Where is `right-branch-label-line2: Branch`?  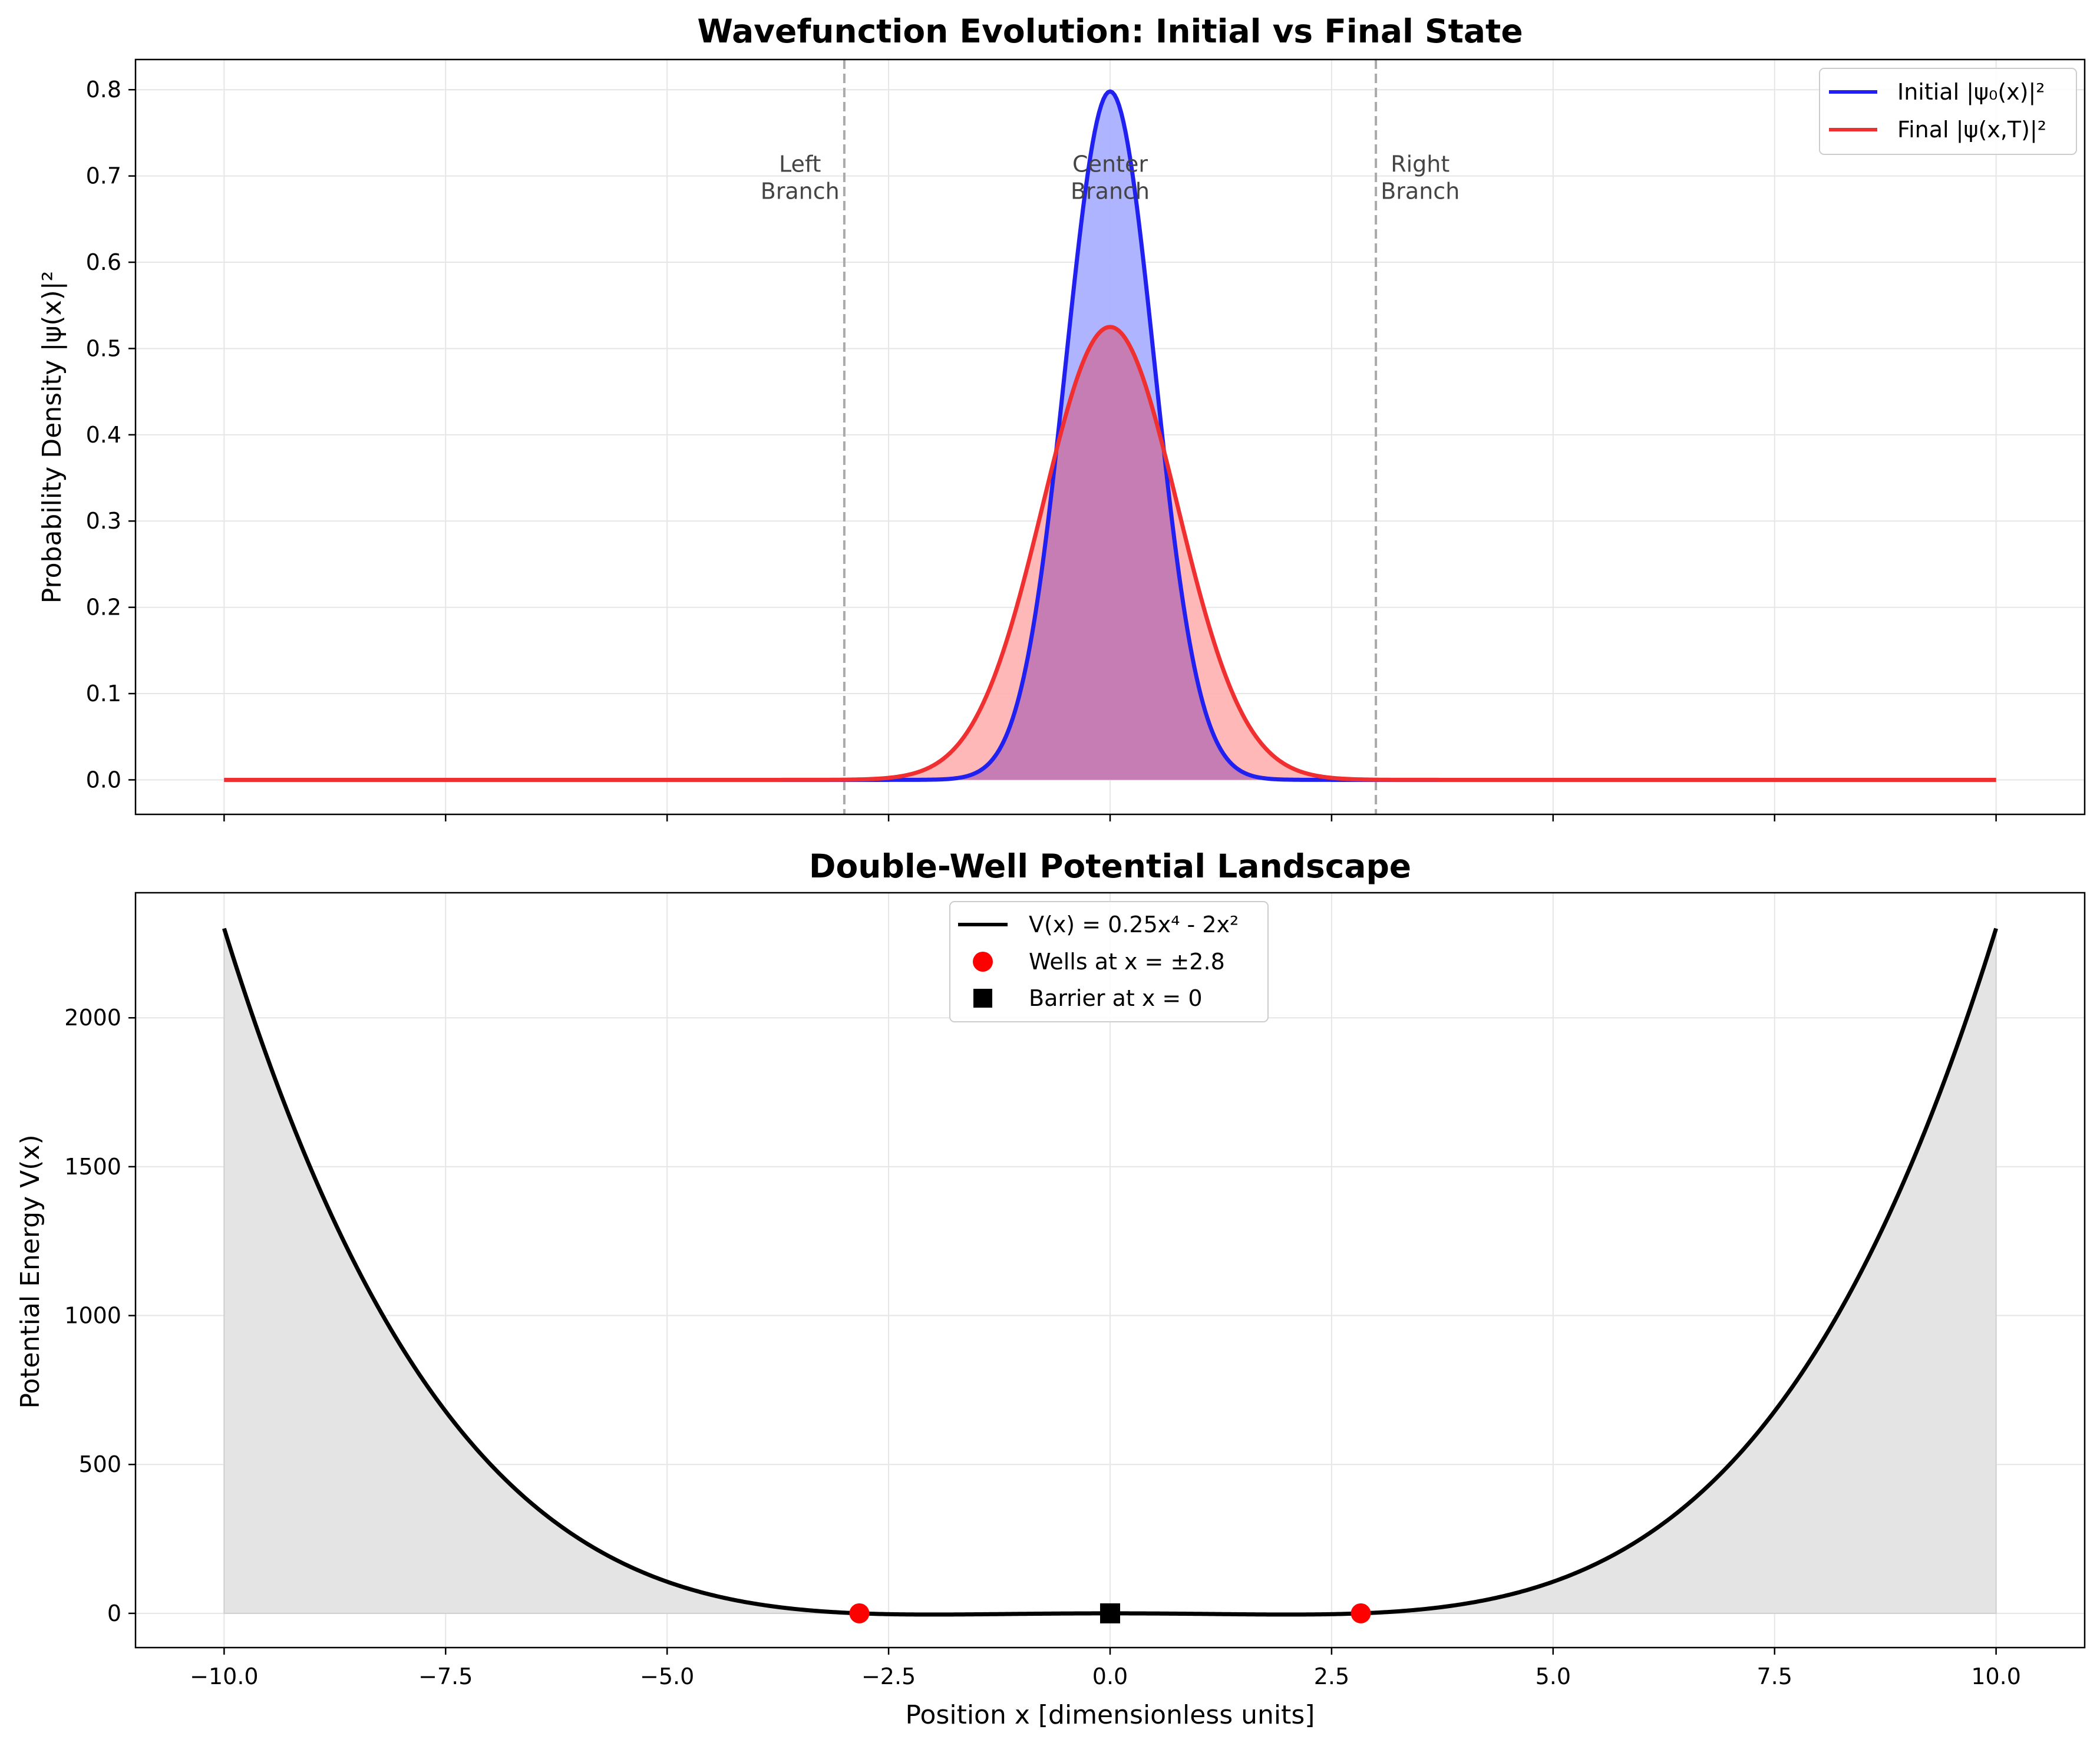
right-branch-label-line2: Branch is located at coordinates (1420, 191).